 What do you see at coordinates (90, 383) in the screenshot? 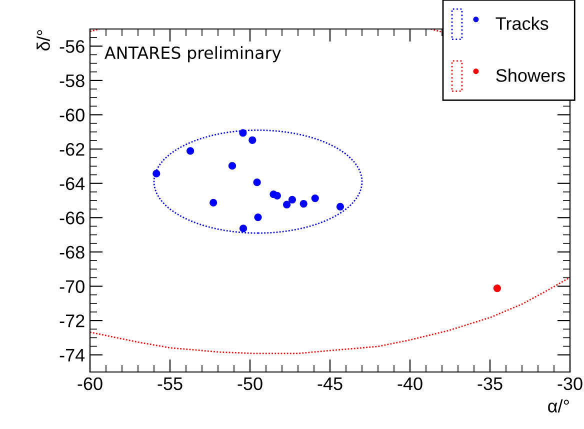
I see `x-tick-label: -60` at bounding box center [90, 383].